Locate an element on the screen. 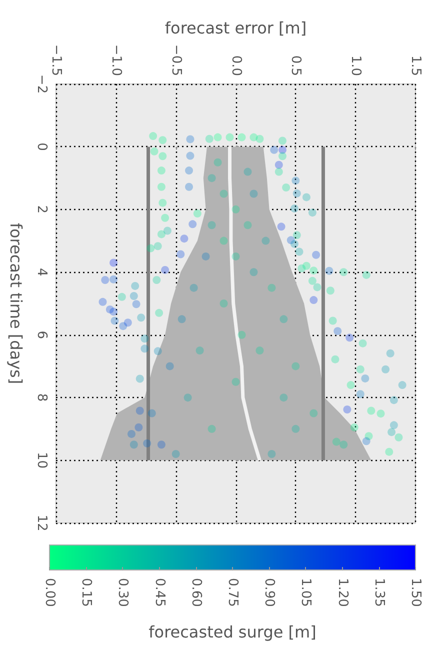 Image resolution: width=433 pixels, height=646 pixels. x-tick-label: 1.5 is located at coordinates (415, 65).